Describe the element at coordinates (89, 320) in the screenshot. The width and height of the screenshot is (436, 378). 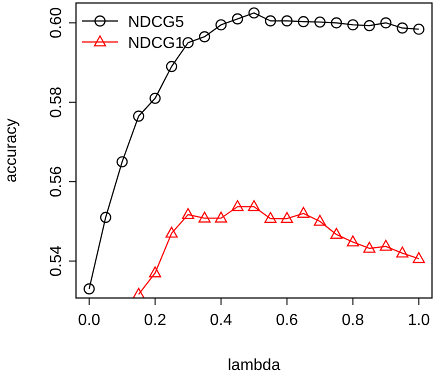
I see `x-tick-label: 0.0` at that location.